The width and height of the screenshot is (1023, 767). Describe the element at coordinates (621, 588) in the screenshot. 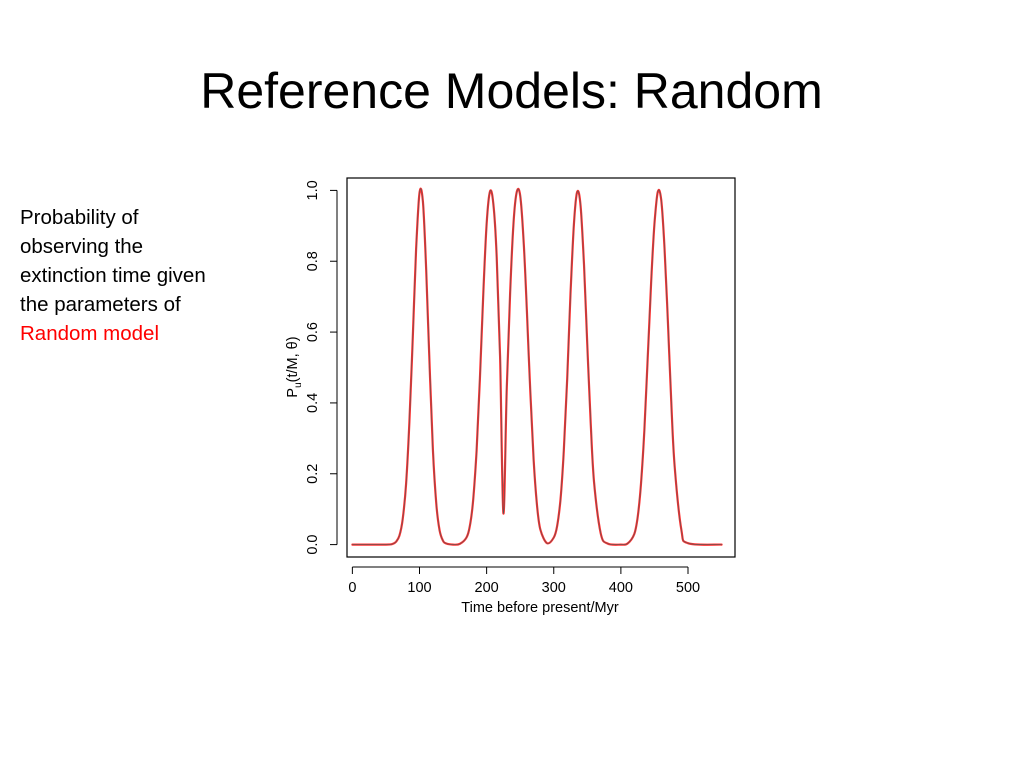

I see `x-tick-label: 400` at that location.